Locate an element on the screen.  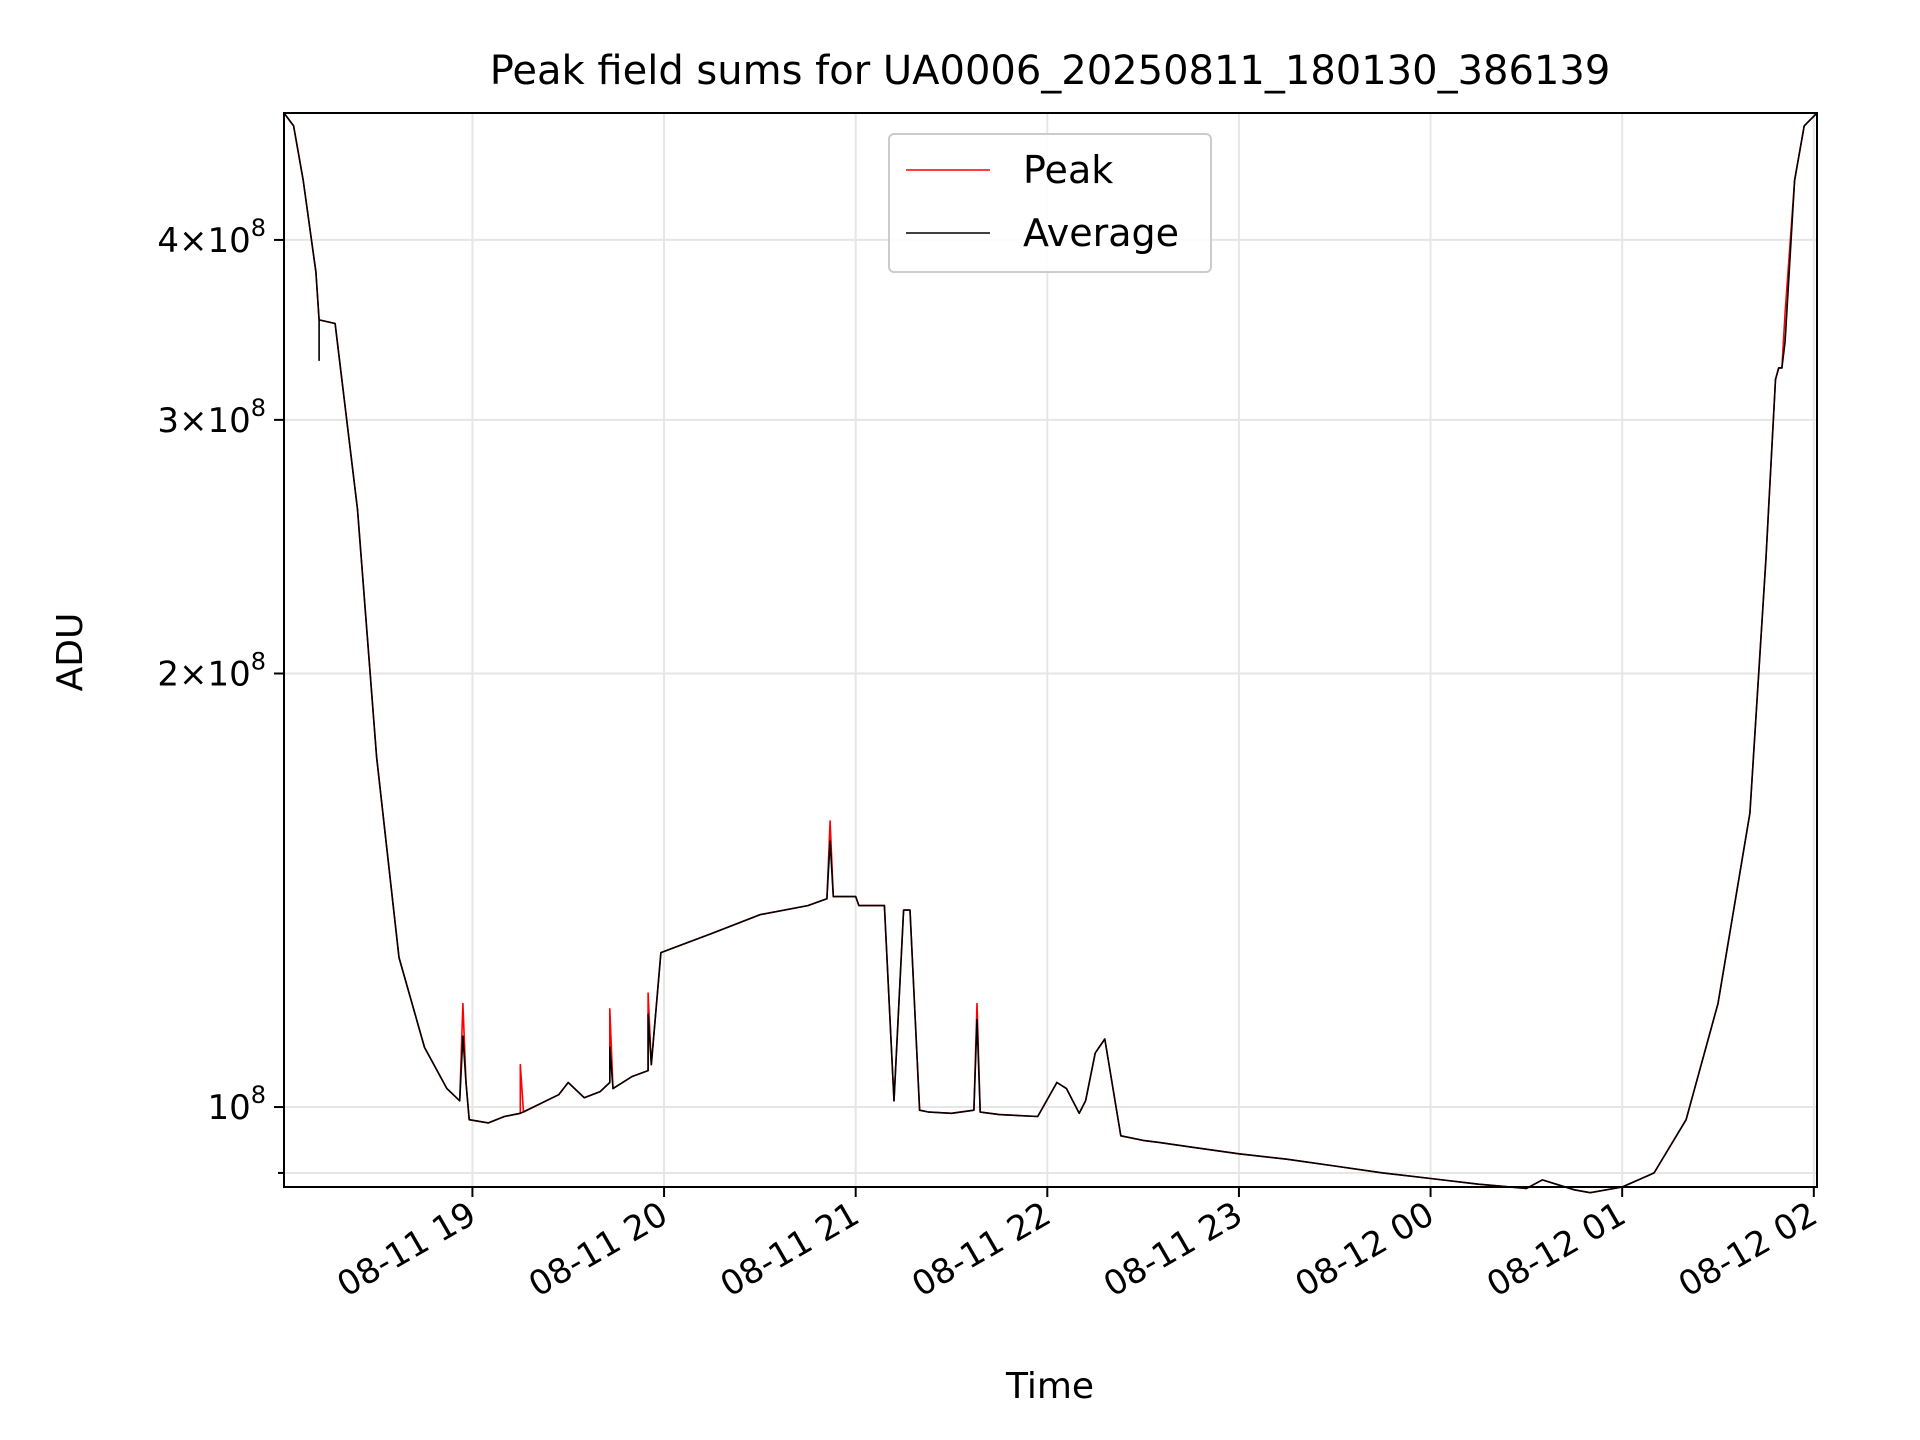
legend: Peak Average is located at coordinates (1050, 203).